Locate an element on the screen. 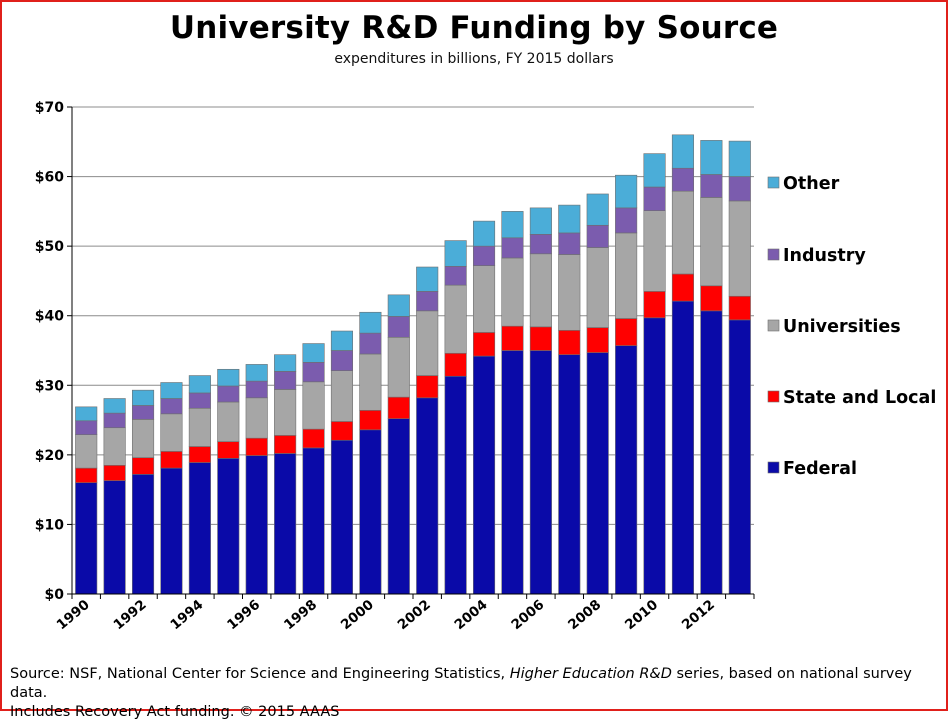  x-tick-label: 2010 is located at coordinates (641, 615).